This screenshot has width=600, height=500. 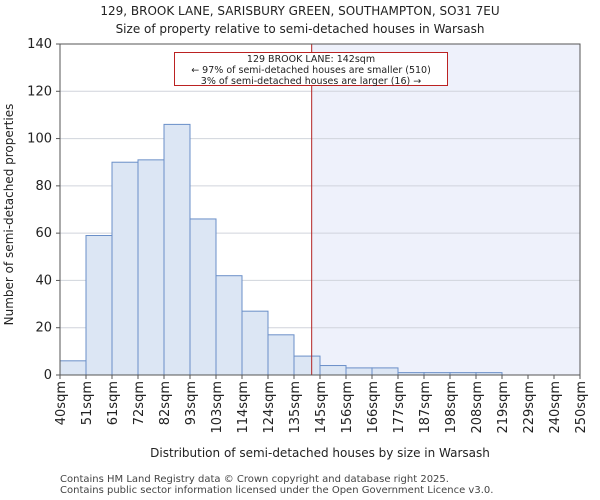 What do you see at coordinates (529, 407) in the screenshot?
I see `x-tick-label: 229sqm` at bounding box center [529, 407].